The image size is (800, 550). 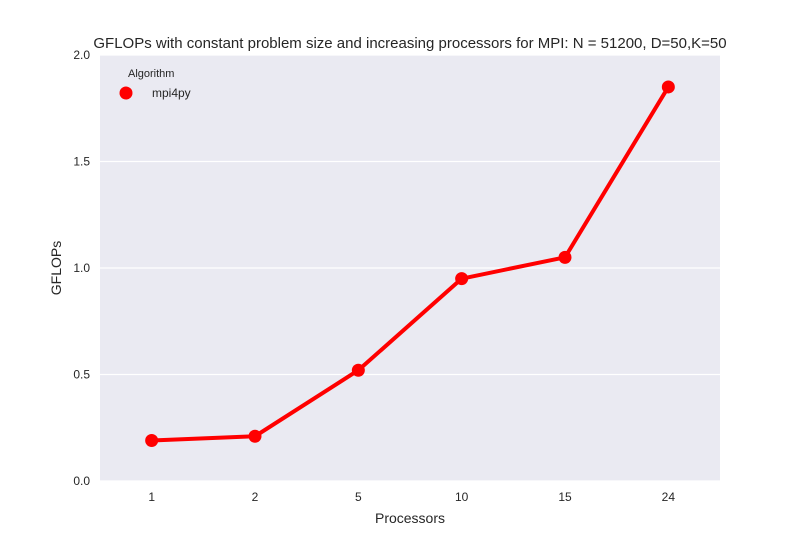 I want to click on legend-marker-mpi4py, so click(x=126, y=93).